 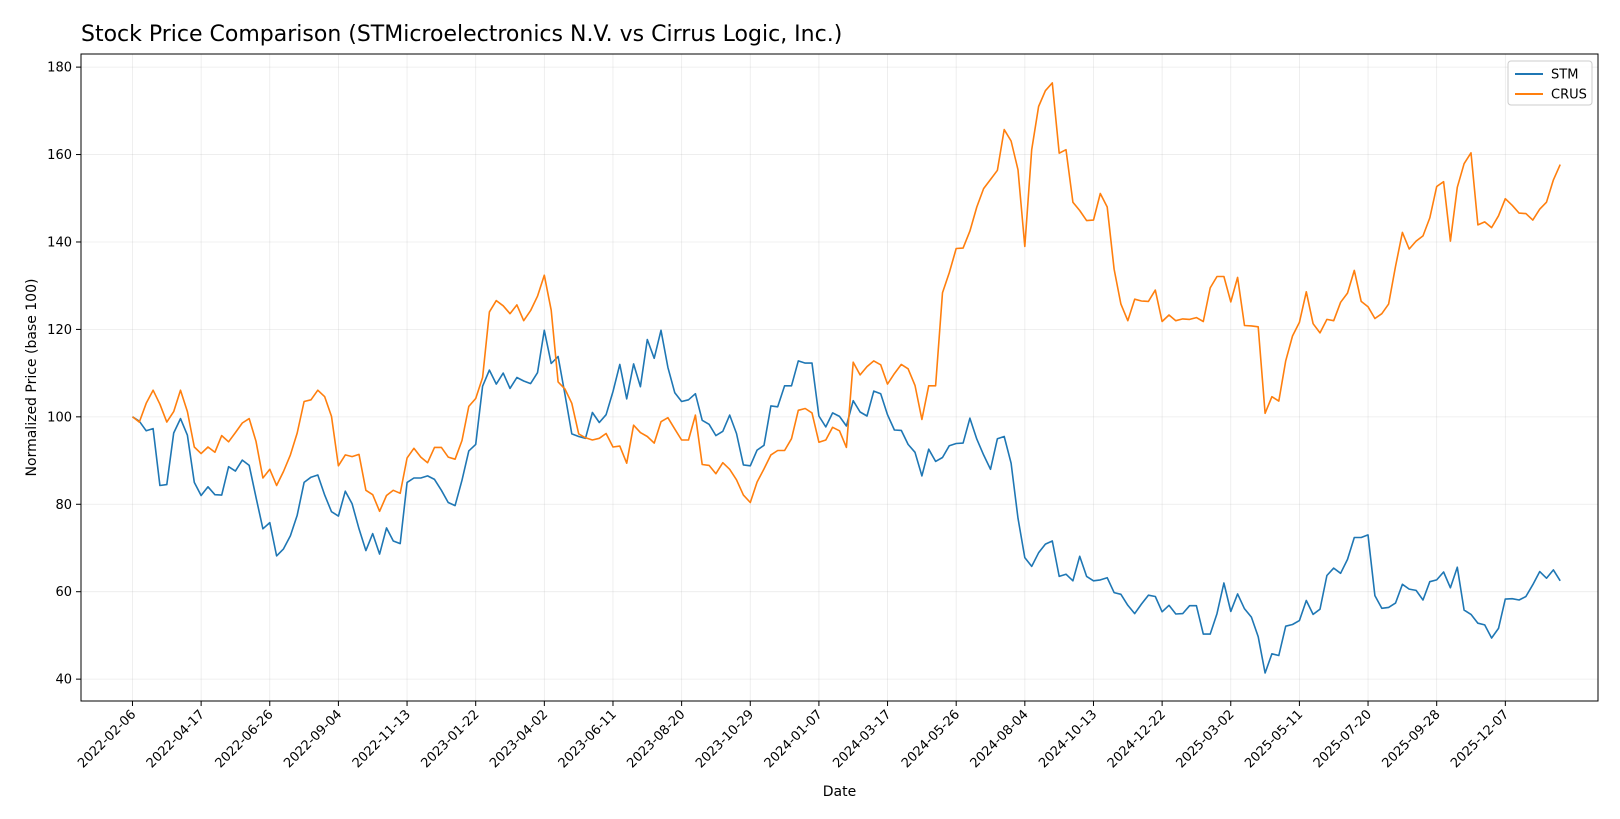 I want to click on x-tick-label: 2023-08-20, so click(x=656, y=739).